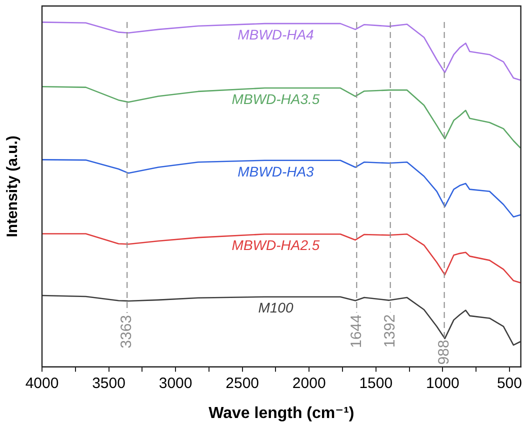 This screenshot has width=525, height=427. What do you see at coordinates (356, 331) in the screenshot?
I see `ref-line-label: 1644` at bounding box center [356, 331].